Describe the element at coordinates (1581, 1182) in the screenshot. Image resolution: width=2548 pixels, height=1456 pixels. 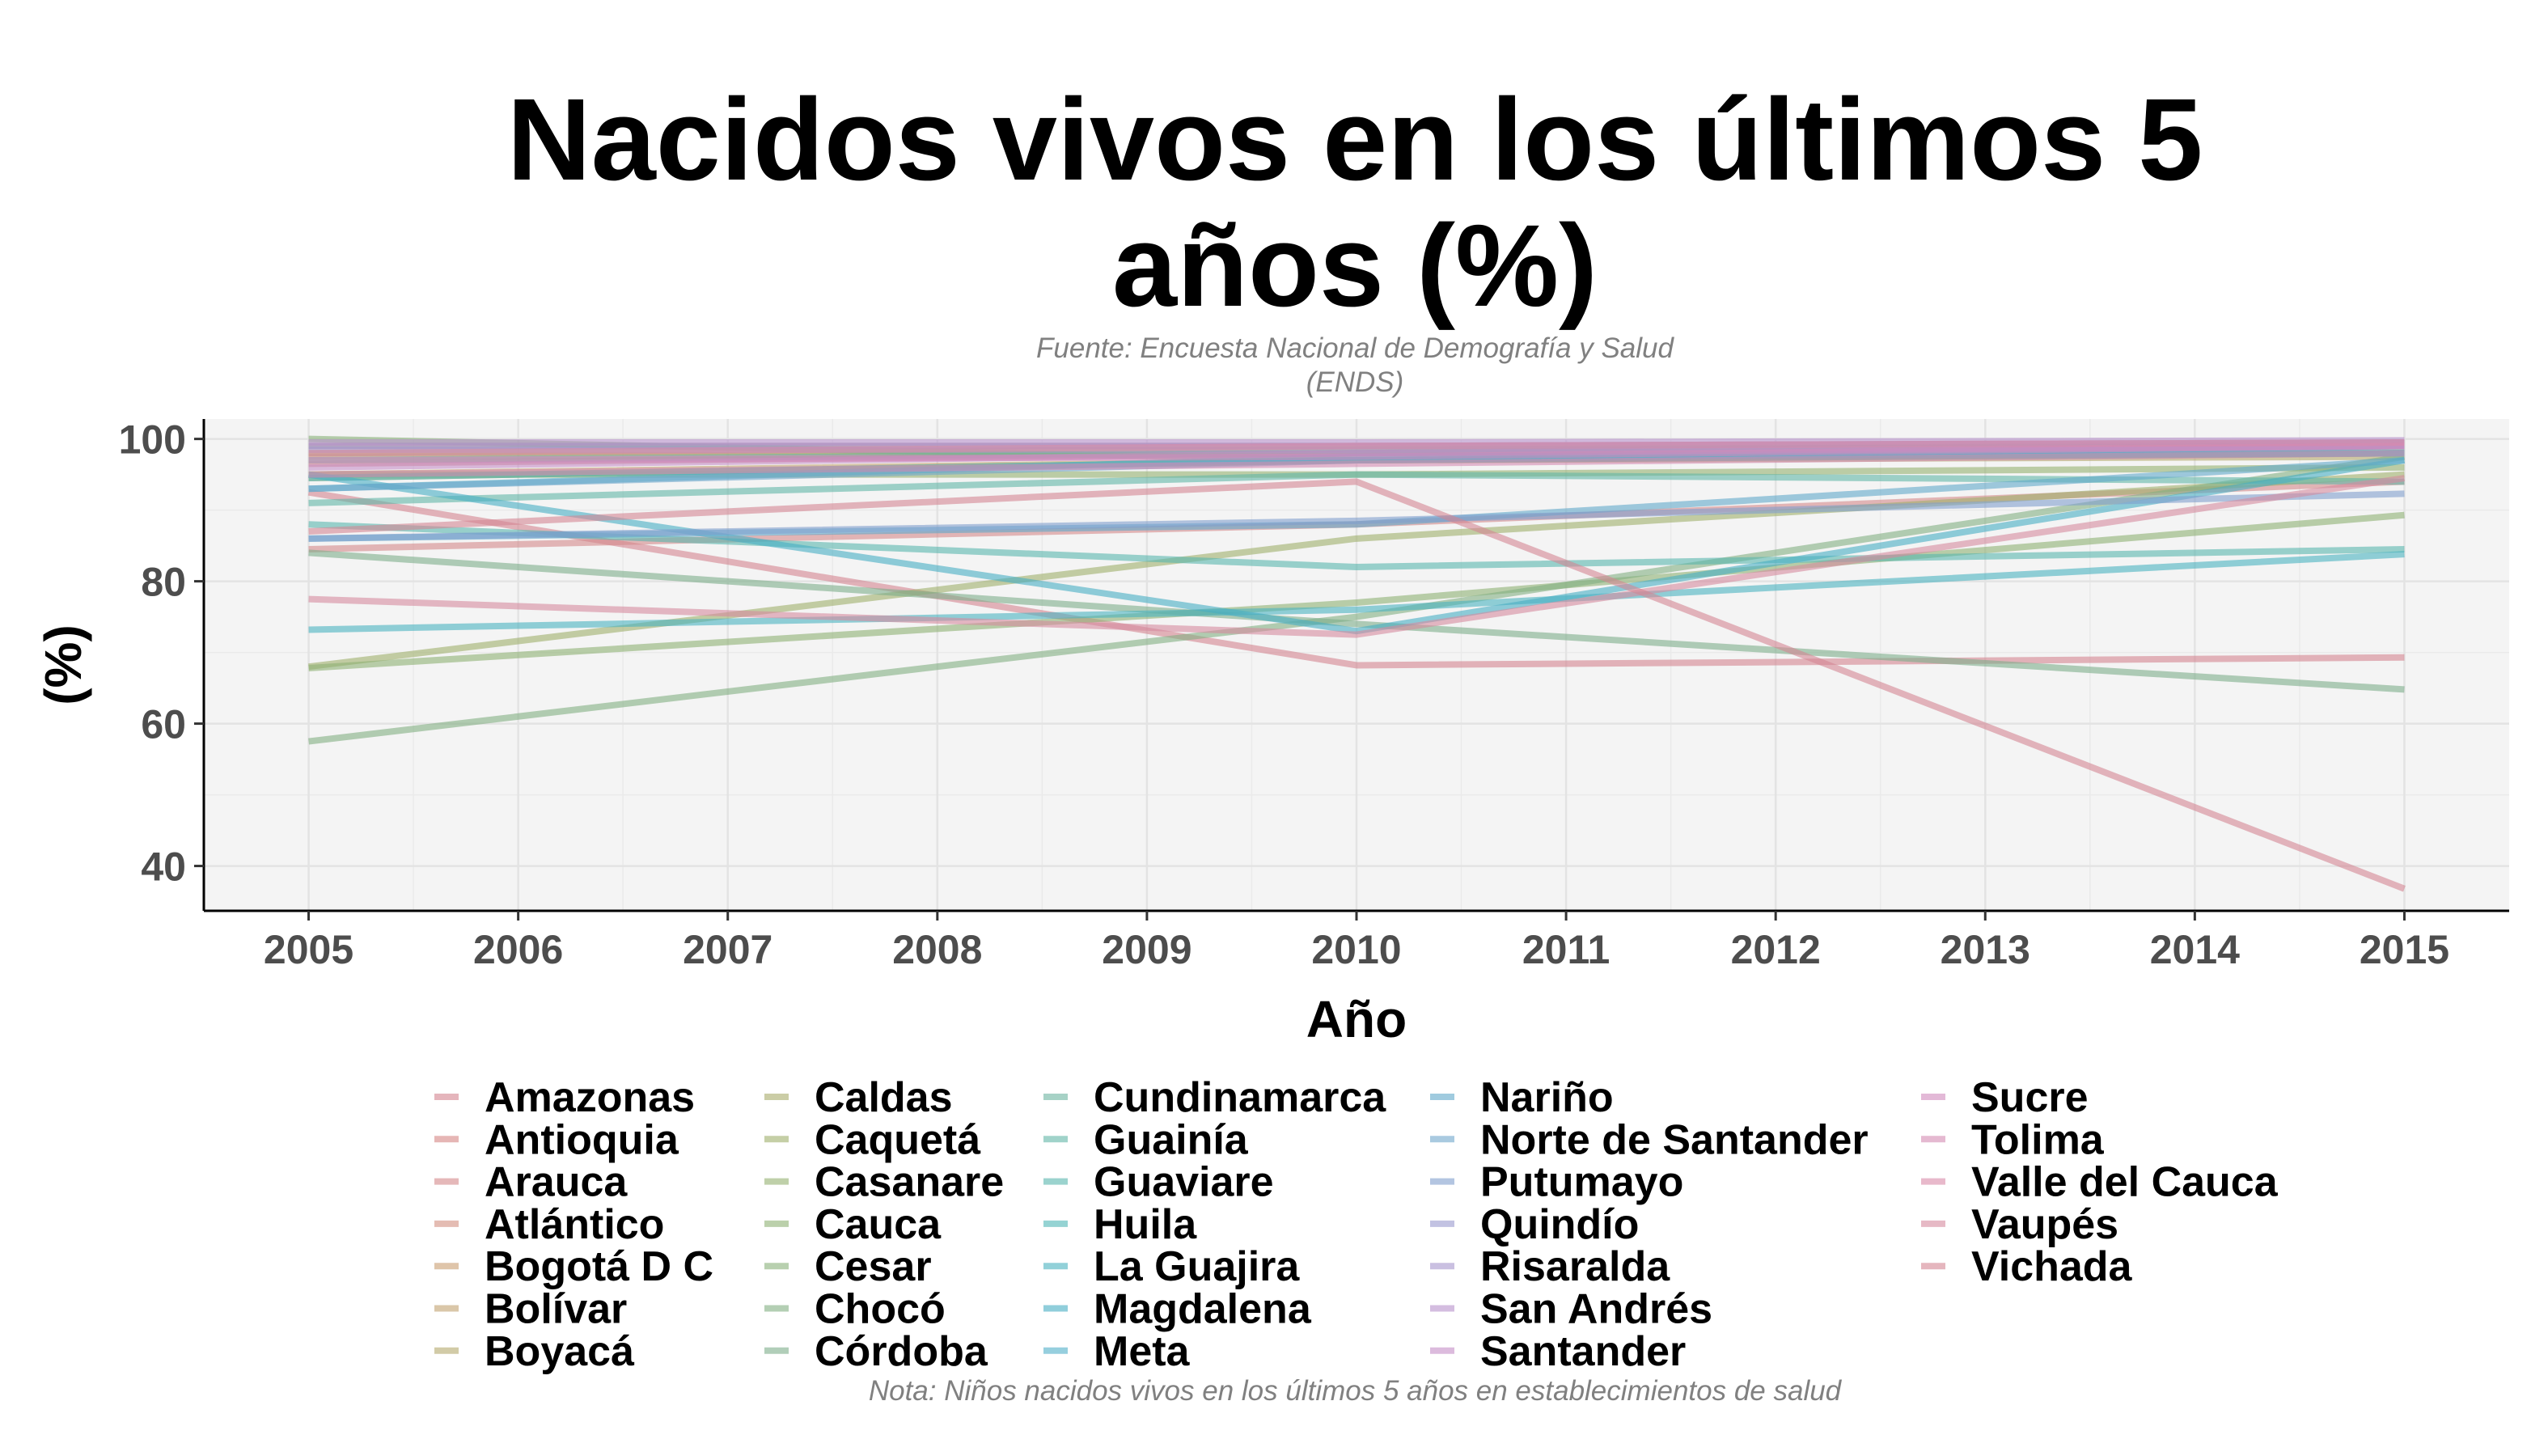
I see `legend-label: Putumayo` at that location.